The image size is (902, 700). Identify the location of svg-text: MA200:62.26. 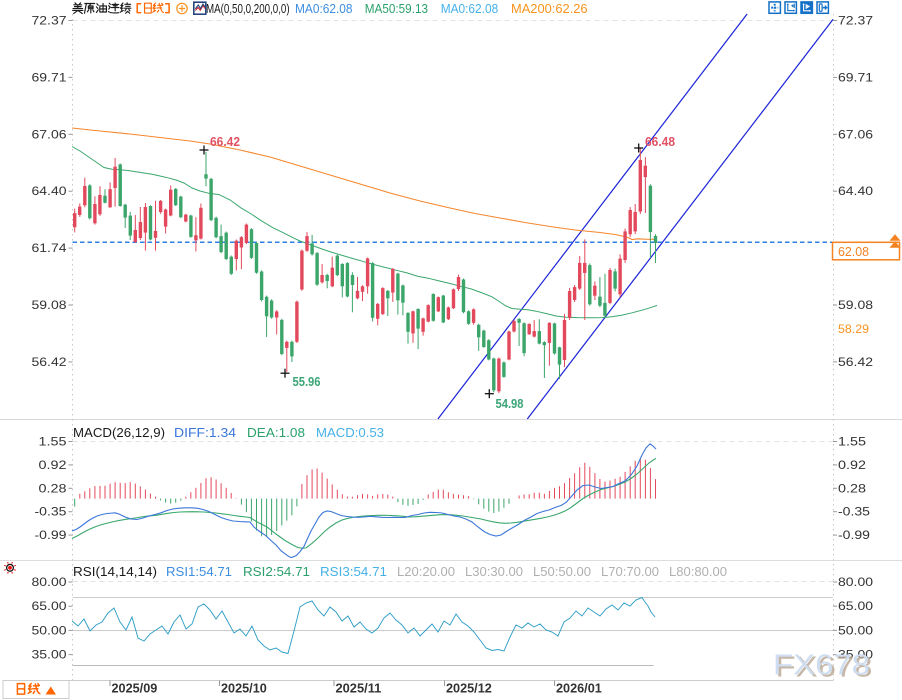
(549, 8).